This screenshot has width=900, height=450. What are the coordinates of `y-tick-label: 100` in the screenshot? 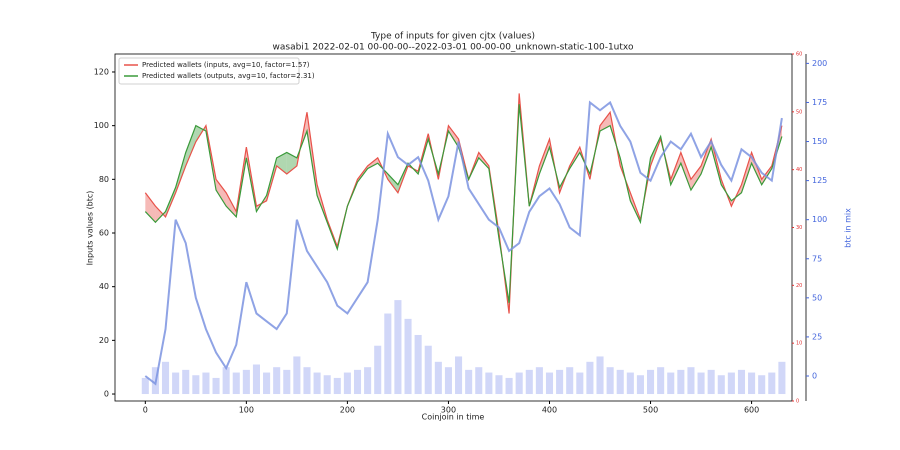 It's located at (101, 125).